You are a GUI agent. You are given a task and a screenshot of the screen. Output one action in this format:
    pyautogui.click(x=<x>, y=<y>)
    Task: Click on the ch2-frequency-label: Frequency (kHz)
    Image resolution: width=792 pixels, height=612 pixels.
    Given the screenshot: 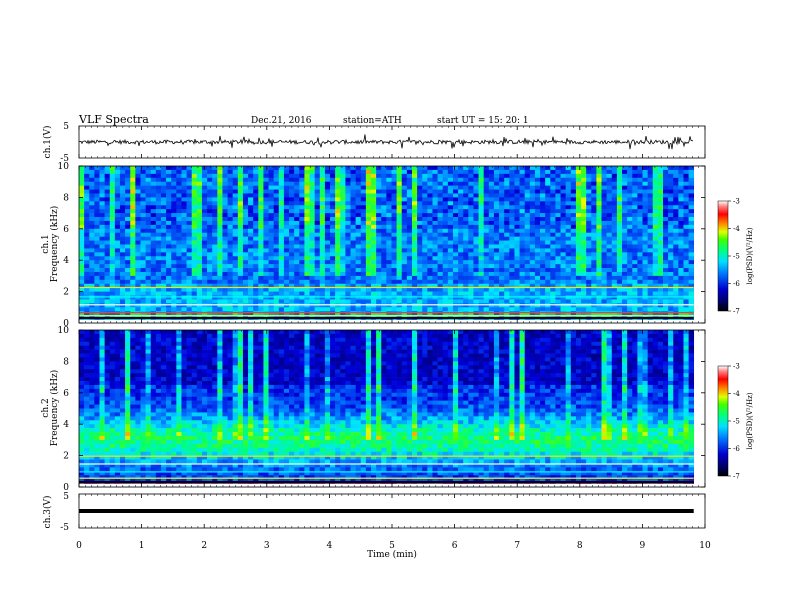 What is the action you would take?
    pyautogui.click(x=54, y=408)
    